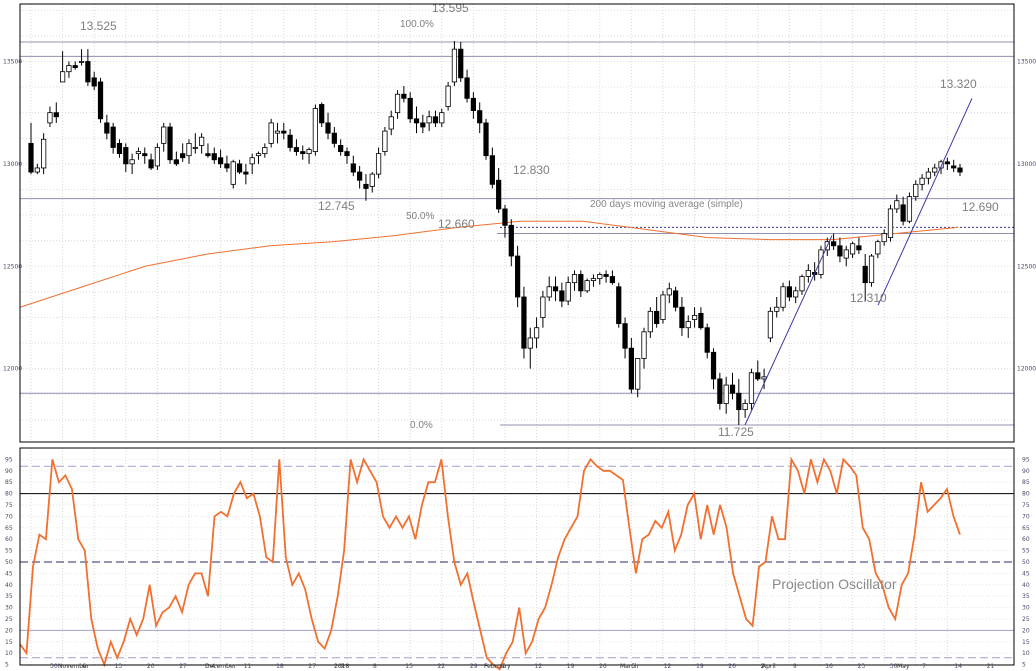 The width and height of the screenshot is (1036, 671). Describe the element at coordinates (474, 666) in the screenshot. I see `x-day-label: 29` at that location.